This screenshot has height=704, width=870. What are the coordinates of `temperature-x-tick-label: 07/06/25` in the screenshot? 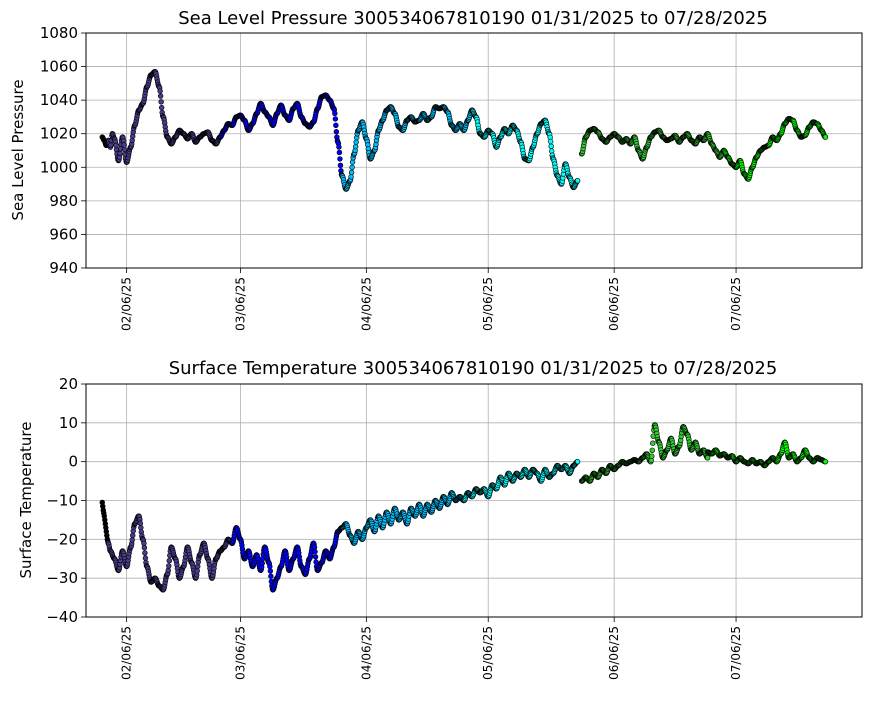 It's located at (736, 653).